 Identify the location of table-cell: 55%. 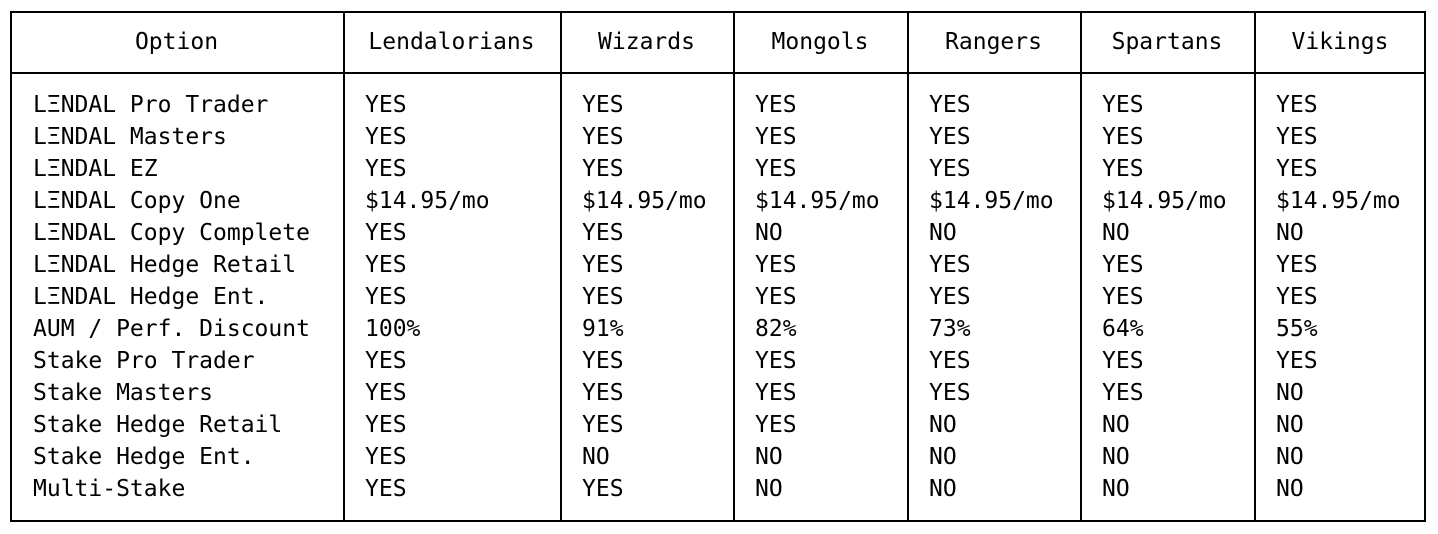
(1297, 329).